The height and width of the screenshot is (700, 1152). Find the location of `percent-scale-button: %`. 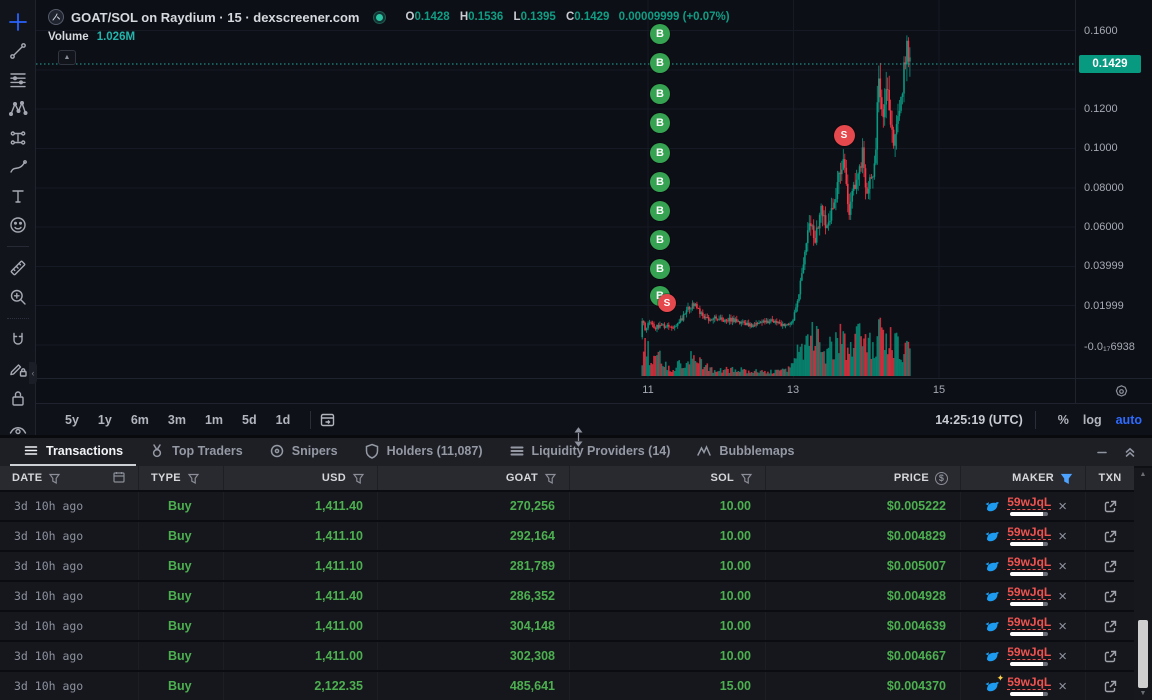

percent-scale-button: % is located at coordinates (1063, 419).